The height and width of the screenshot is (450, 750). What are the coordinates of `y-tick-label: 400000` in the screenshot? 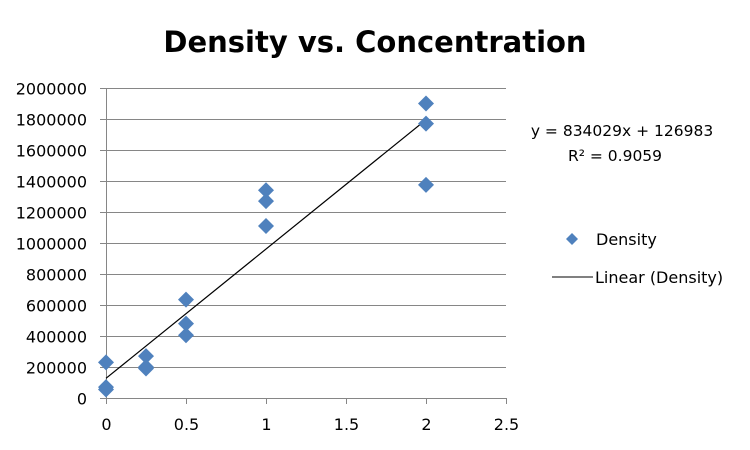 It's located at (56, 337).